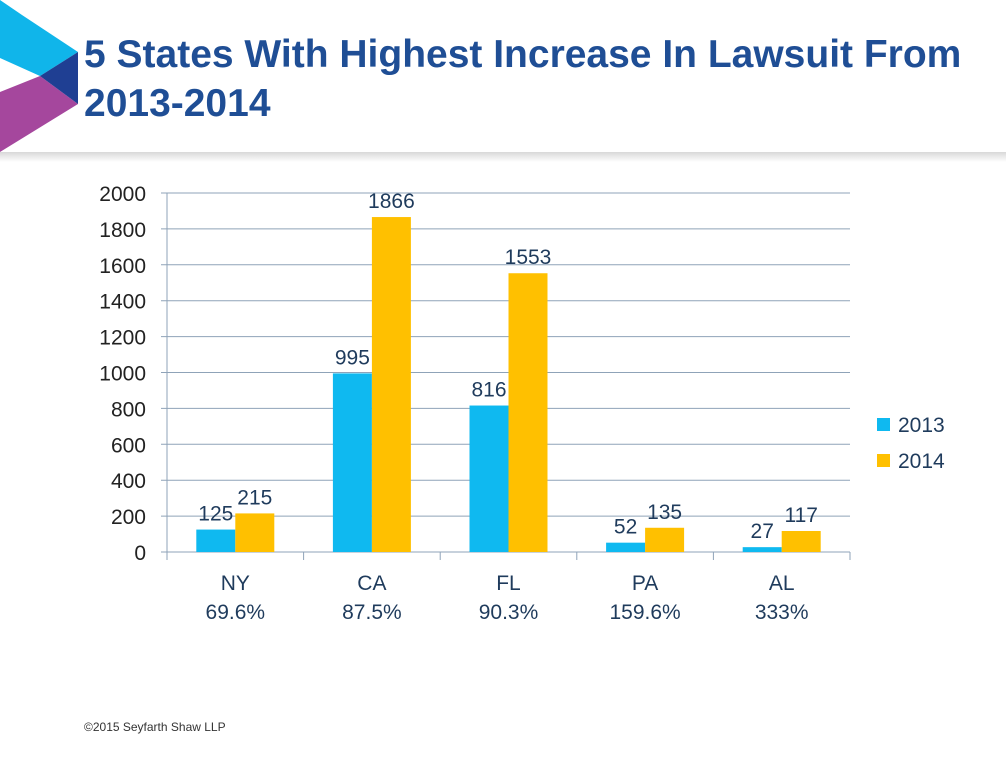 The height and width of the screenshot is (757, 1006). What do you see at coordinates (235, 583) in the screenshot?
I see `category-label: NY` at bounding box center [235, 583].